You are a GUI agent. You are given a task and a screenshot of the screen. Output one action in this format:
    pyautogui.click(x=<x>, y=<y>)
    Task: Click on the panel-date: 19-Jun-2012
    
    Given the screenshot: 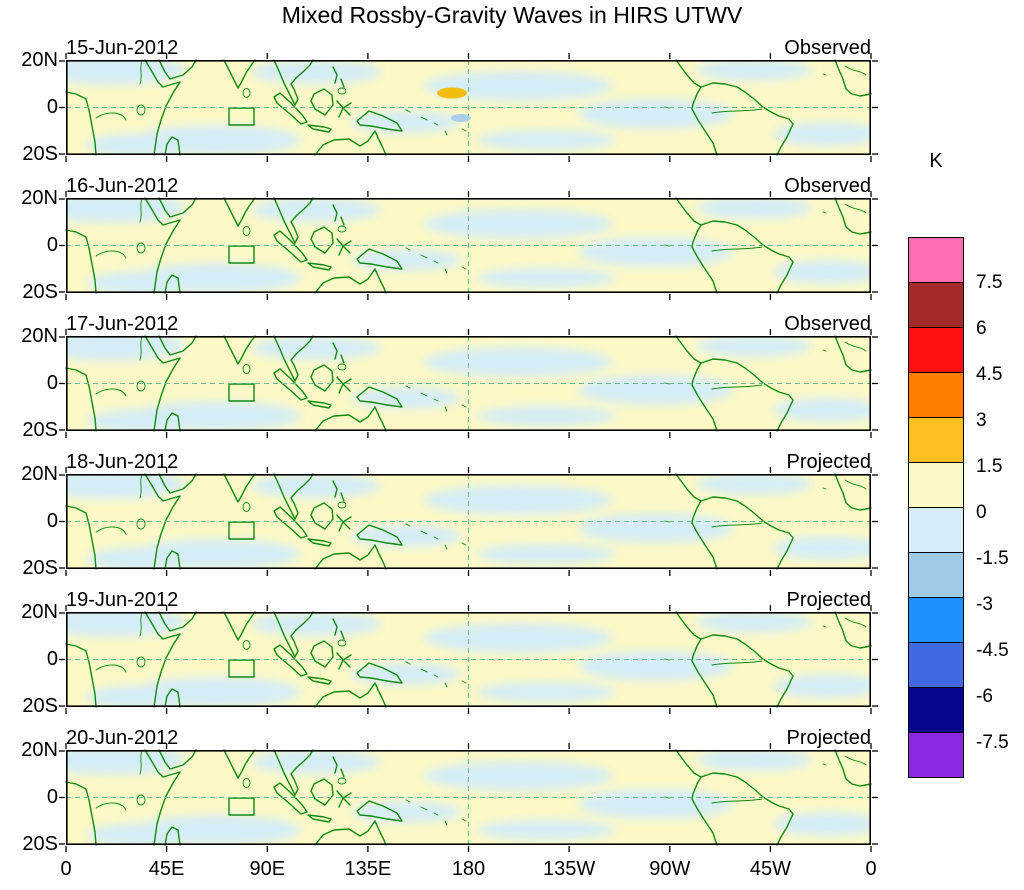 What is the action you would take?
    pyautogui.click(x=122, y=600)
    